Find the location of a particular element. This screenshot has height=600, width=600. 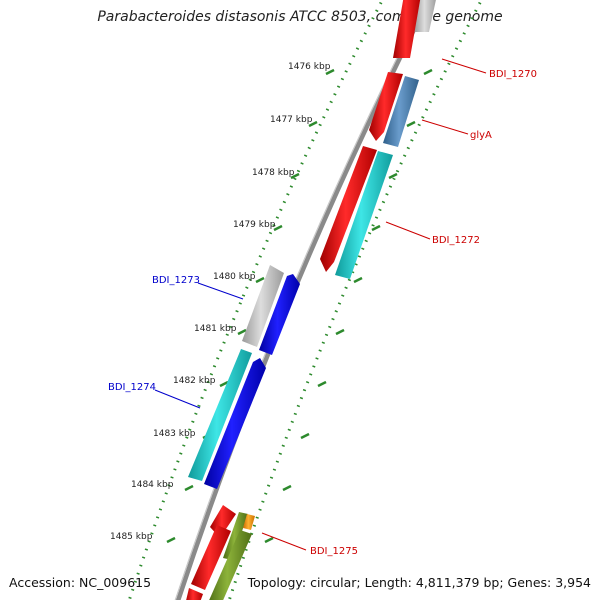

tick-label-1480: 1480 kbp is located at coordinates (234, 277).